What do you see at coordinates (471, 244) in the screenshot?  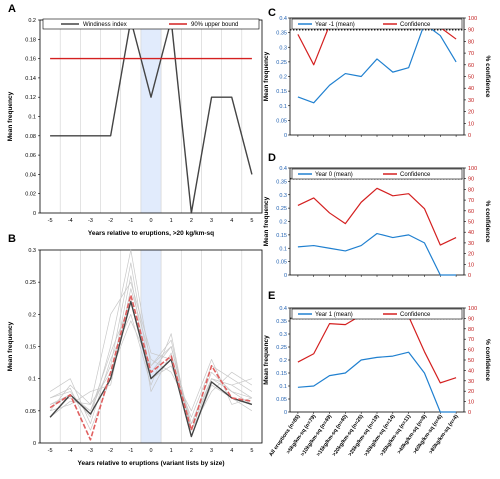 I see `panel-D-y2tick-label: 30` at bounding box center [471, 244].